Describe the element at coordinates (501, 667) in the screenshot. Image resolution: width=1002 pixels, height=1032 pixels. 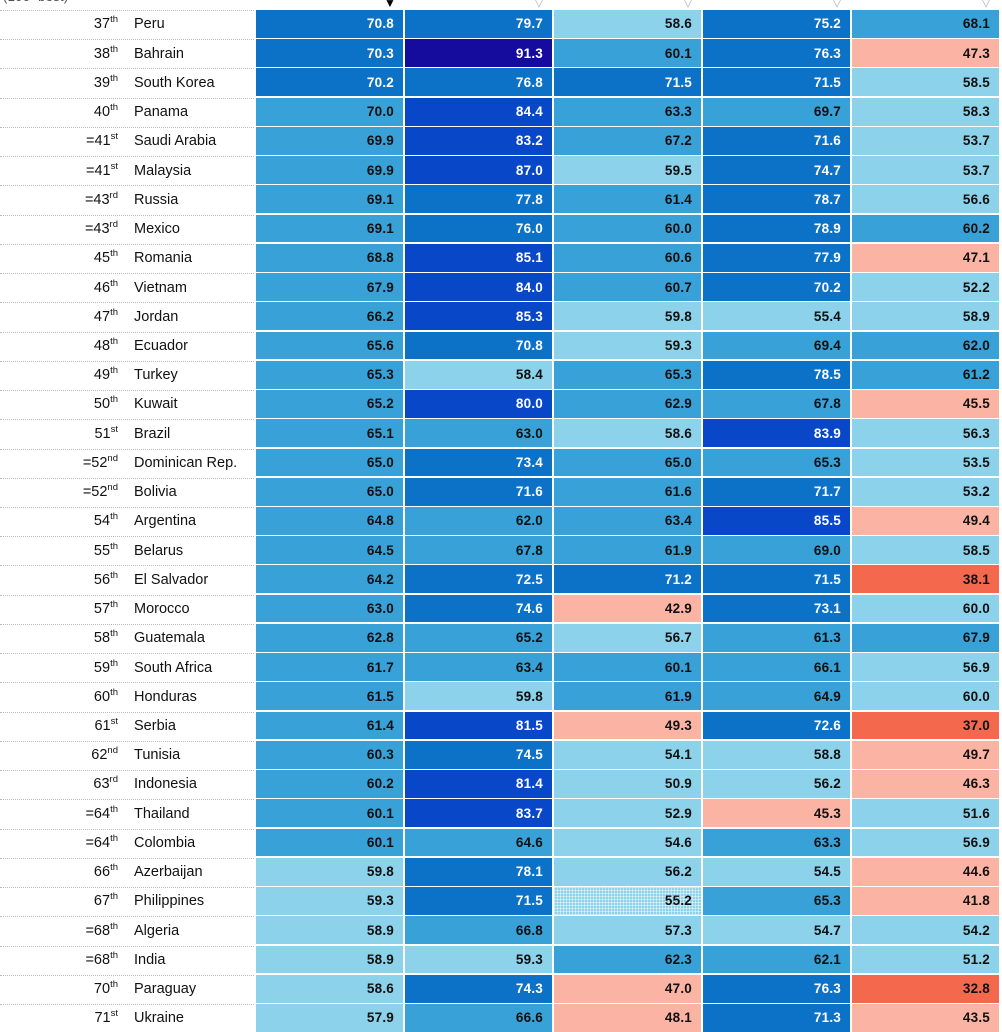
I see `table-row: 59th South Africa 61.7 63.4 60.1 66.1 56.9` at that location.